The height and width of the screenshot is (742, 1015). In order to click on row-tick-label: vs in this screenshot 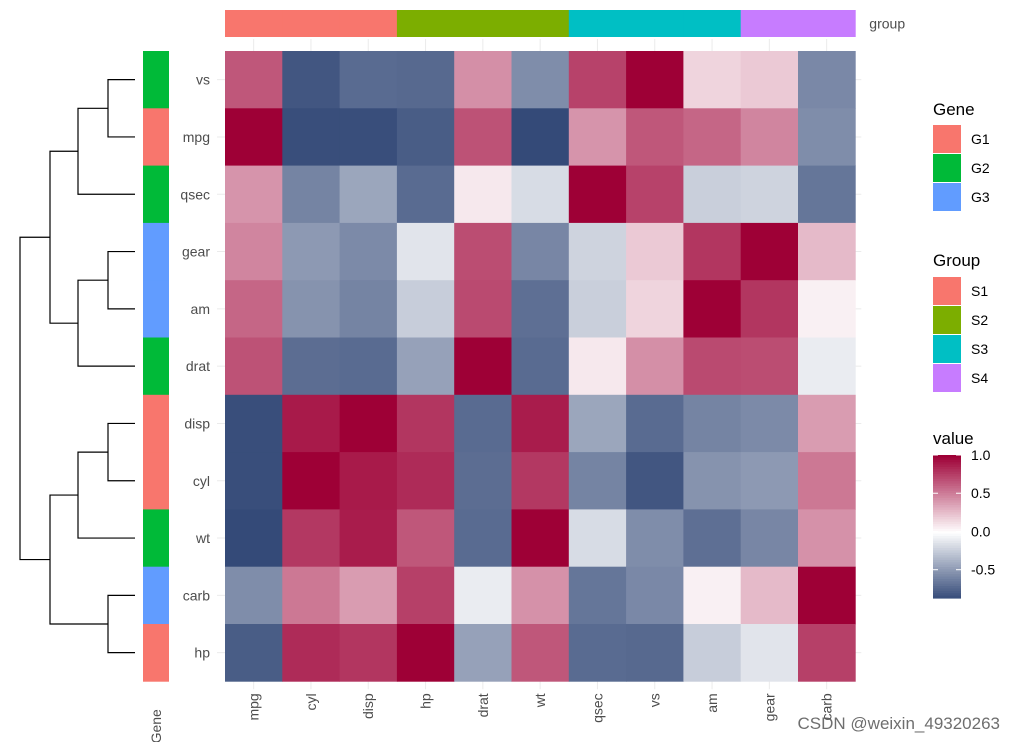, I will do `click(203, 80)`.